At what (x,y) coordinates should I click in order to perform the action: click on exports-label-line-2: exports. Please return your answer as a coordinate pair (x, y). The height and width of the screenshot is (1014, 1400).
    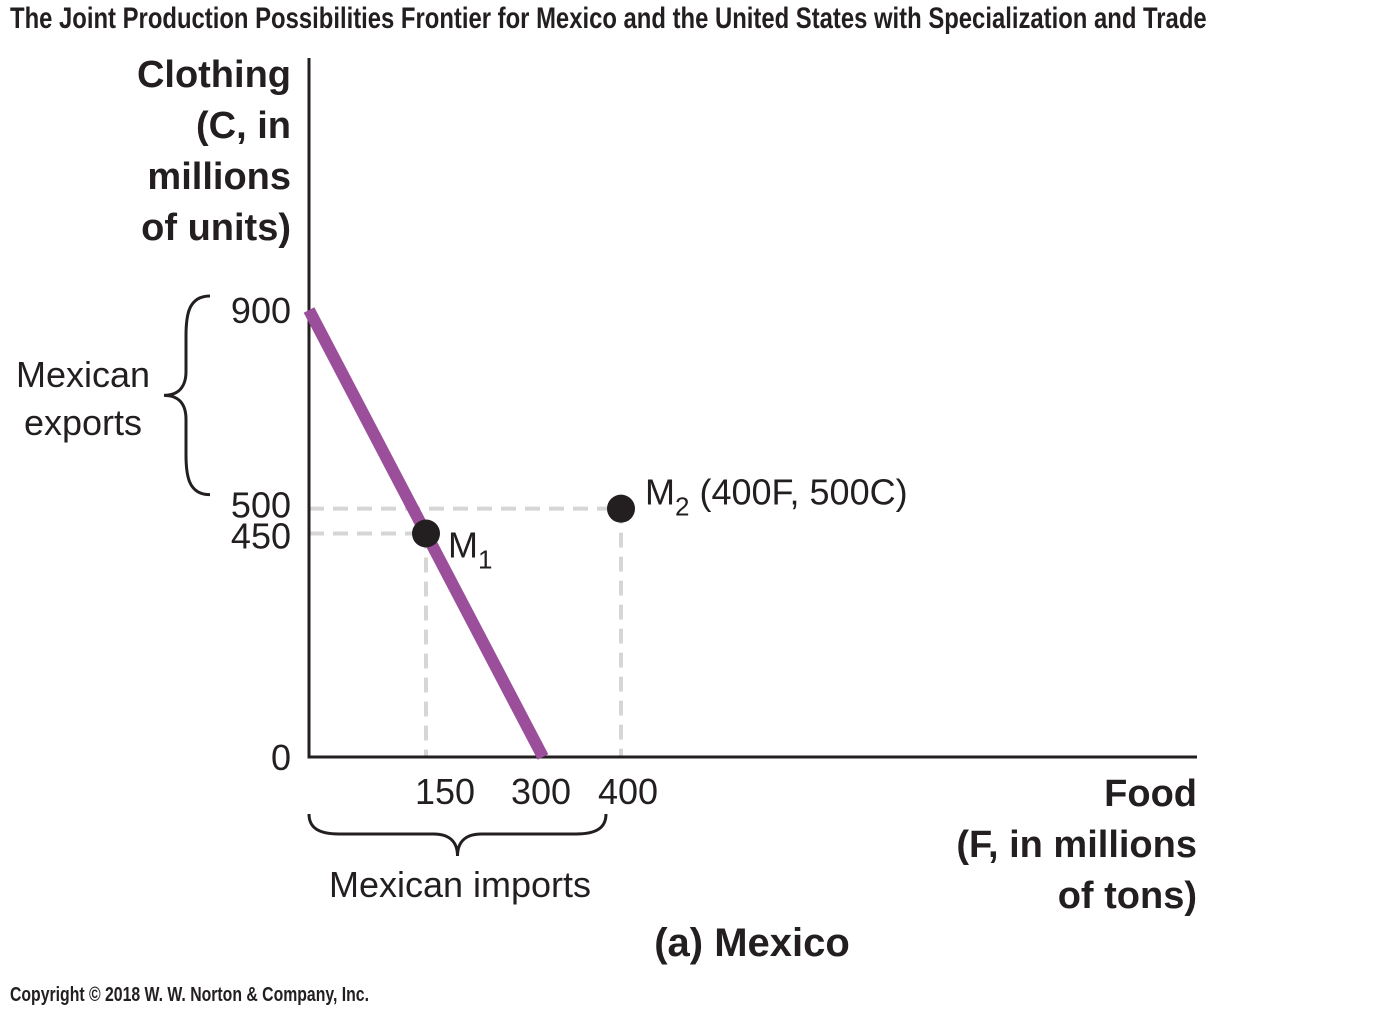
    Looking at the image, I should click on (83, 422).